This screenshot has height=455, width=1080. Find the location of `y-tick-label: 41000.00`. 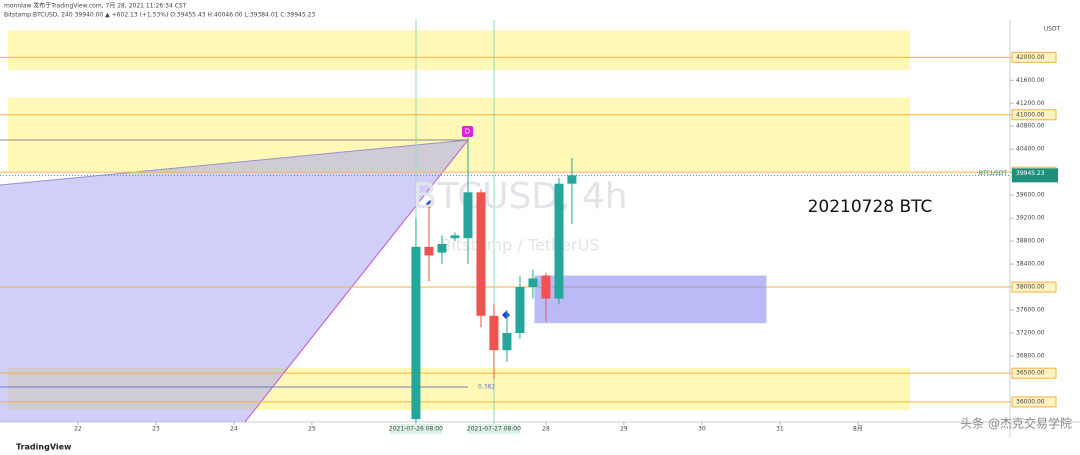

y-tick-label: 41000.00 is located at coordinates (1030, 114).